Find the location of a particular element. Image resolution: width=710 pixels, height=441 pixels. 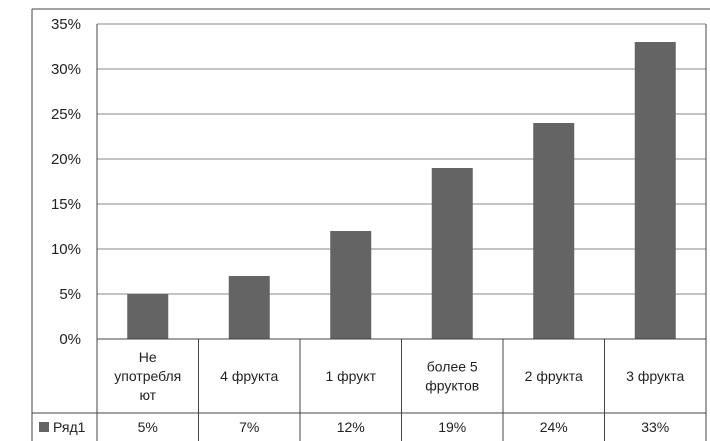

y-tick-label: 0% is located at coordinates (70, 339).